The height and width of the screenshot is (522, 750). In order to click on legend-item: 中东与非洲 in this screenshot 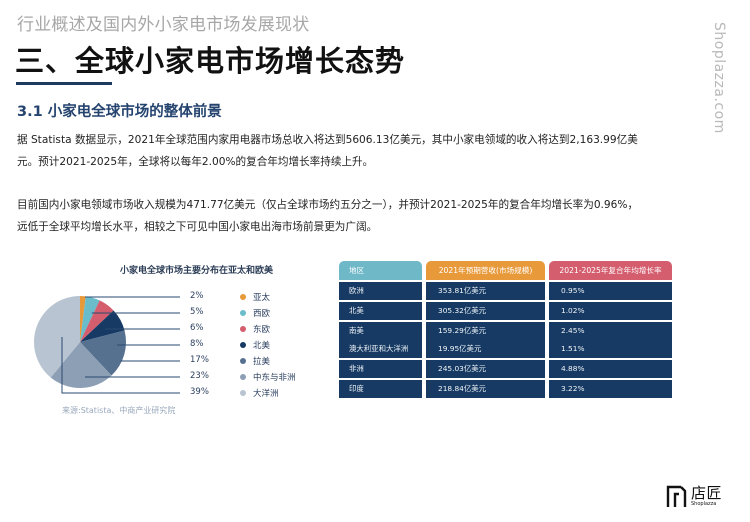, I will do `click(268, 377)`.